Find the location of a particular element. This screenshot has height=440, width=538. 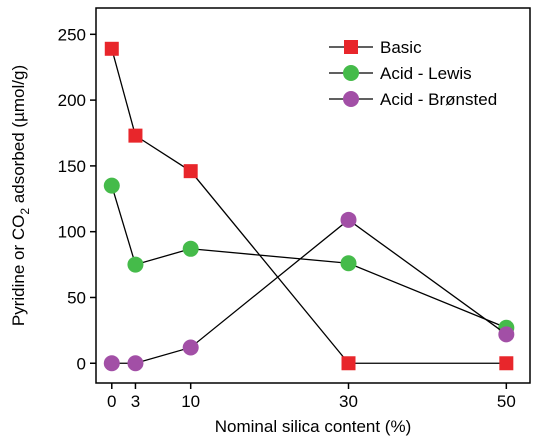

legend-item: Acid - Brønsted is located at coordinates (413, 99).